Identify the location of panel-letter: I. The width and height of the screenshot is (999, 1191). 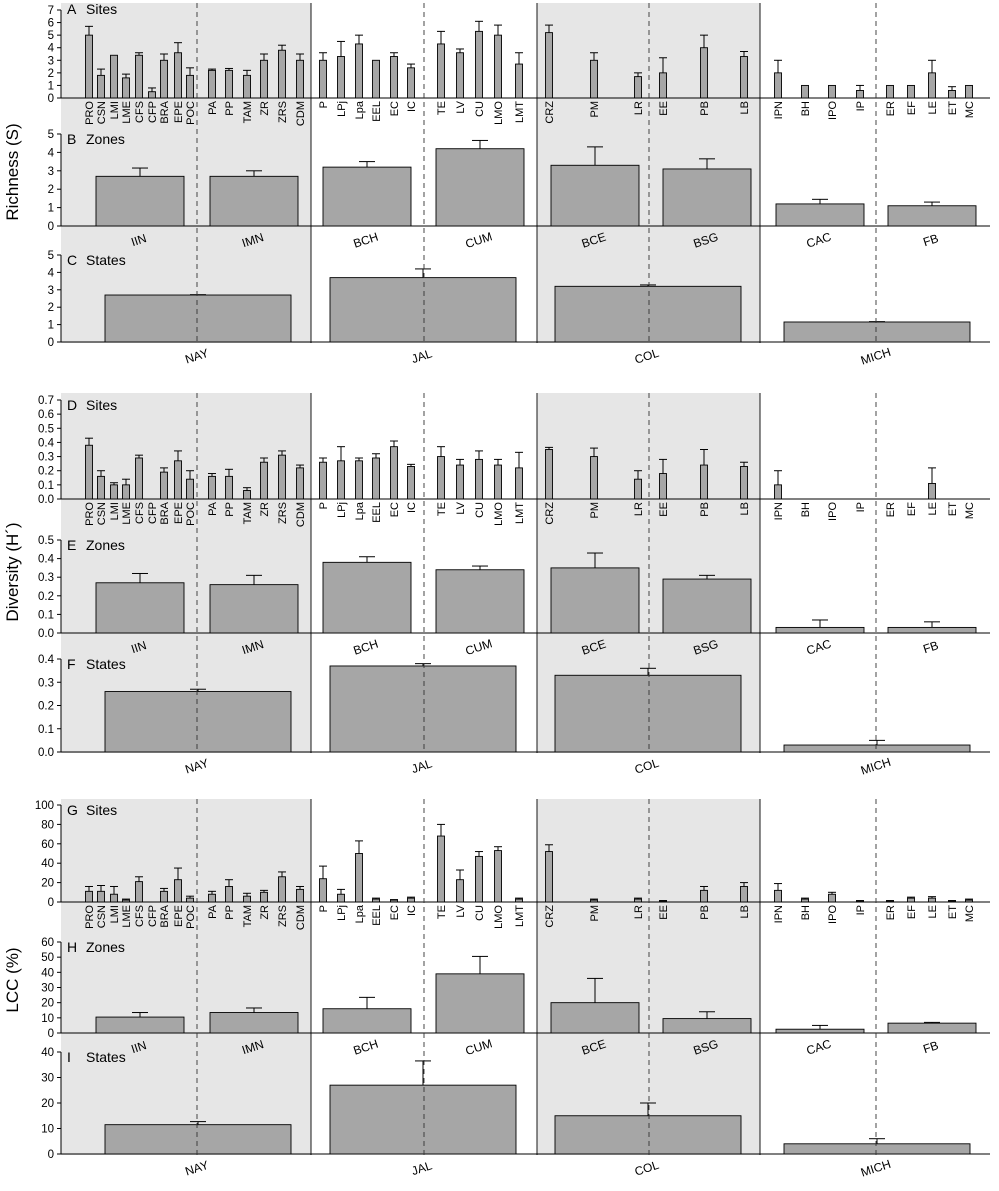
(69, 1057).